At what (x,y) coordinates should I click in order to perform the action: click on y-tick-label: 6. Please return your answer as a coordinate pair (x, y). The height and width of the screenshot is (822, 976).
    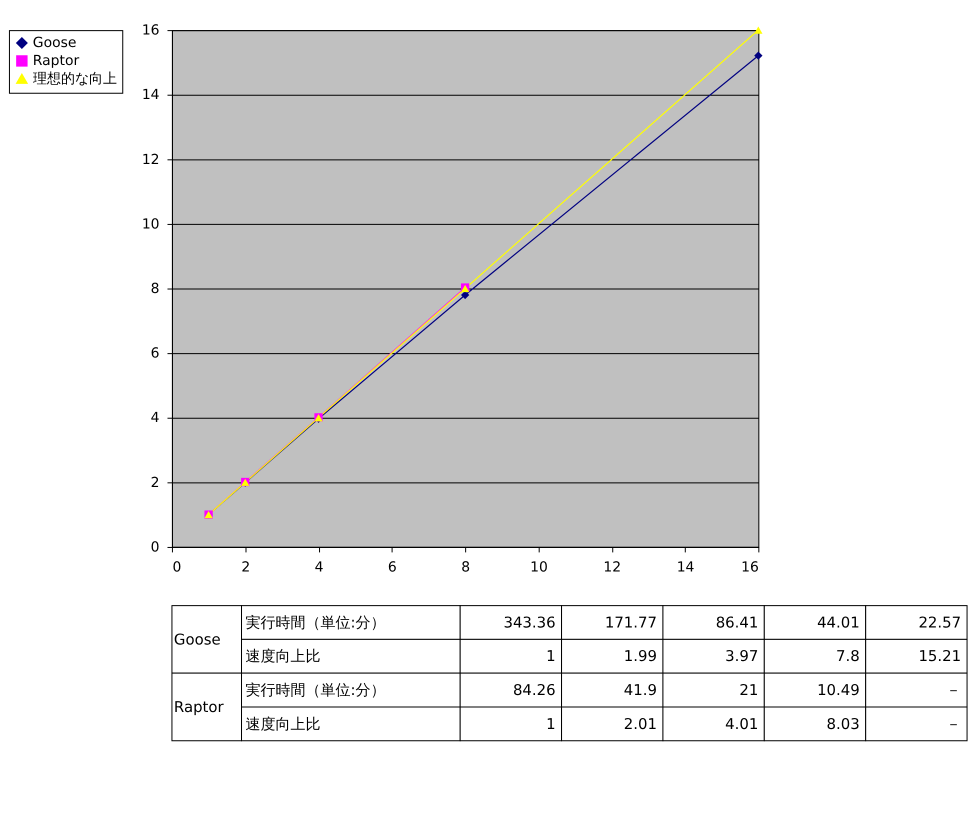
    Looking at the image, I should click on (155, 354).